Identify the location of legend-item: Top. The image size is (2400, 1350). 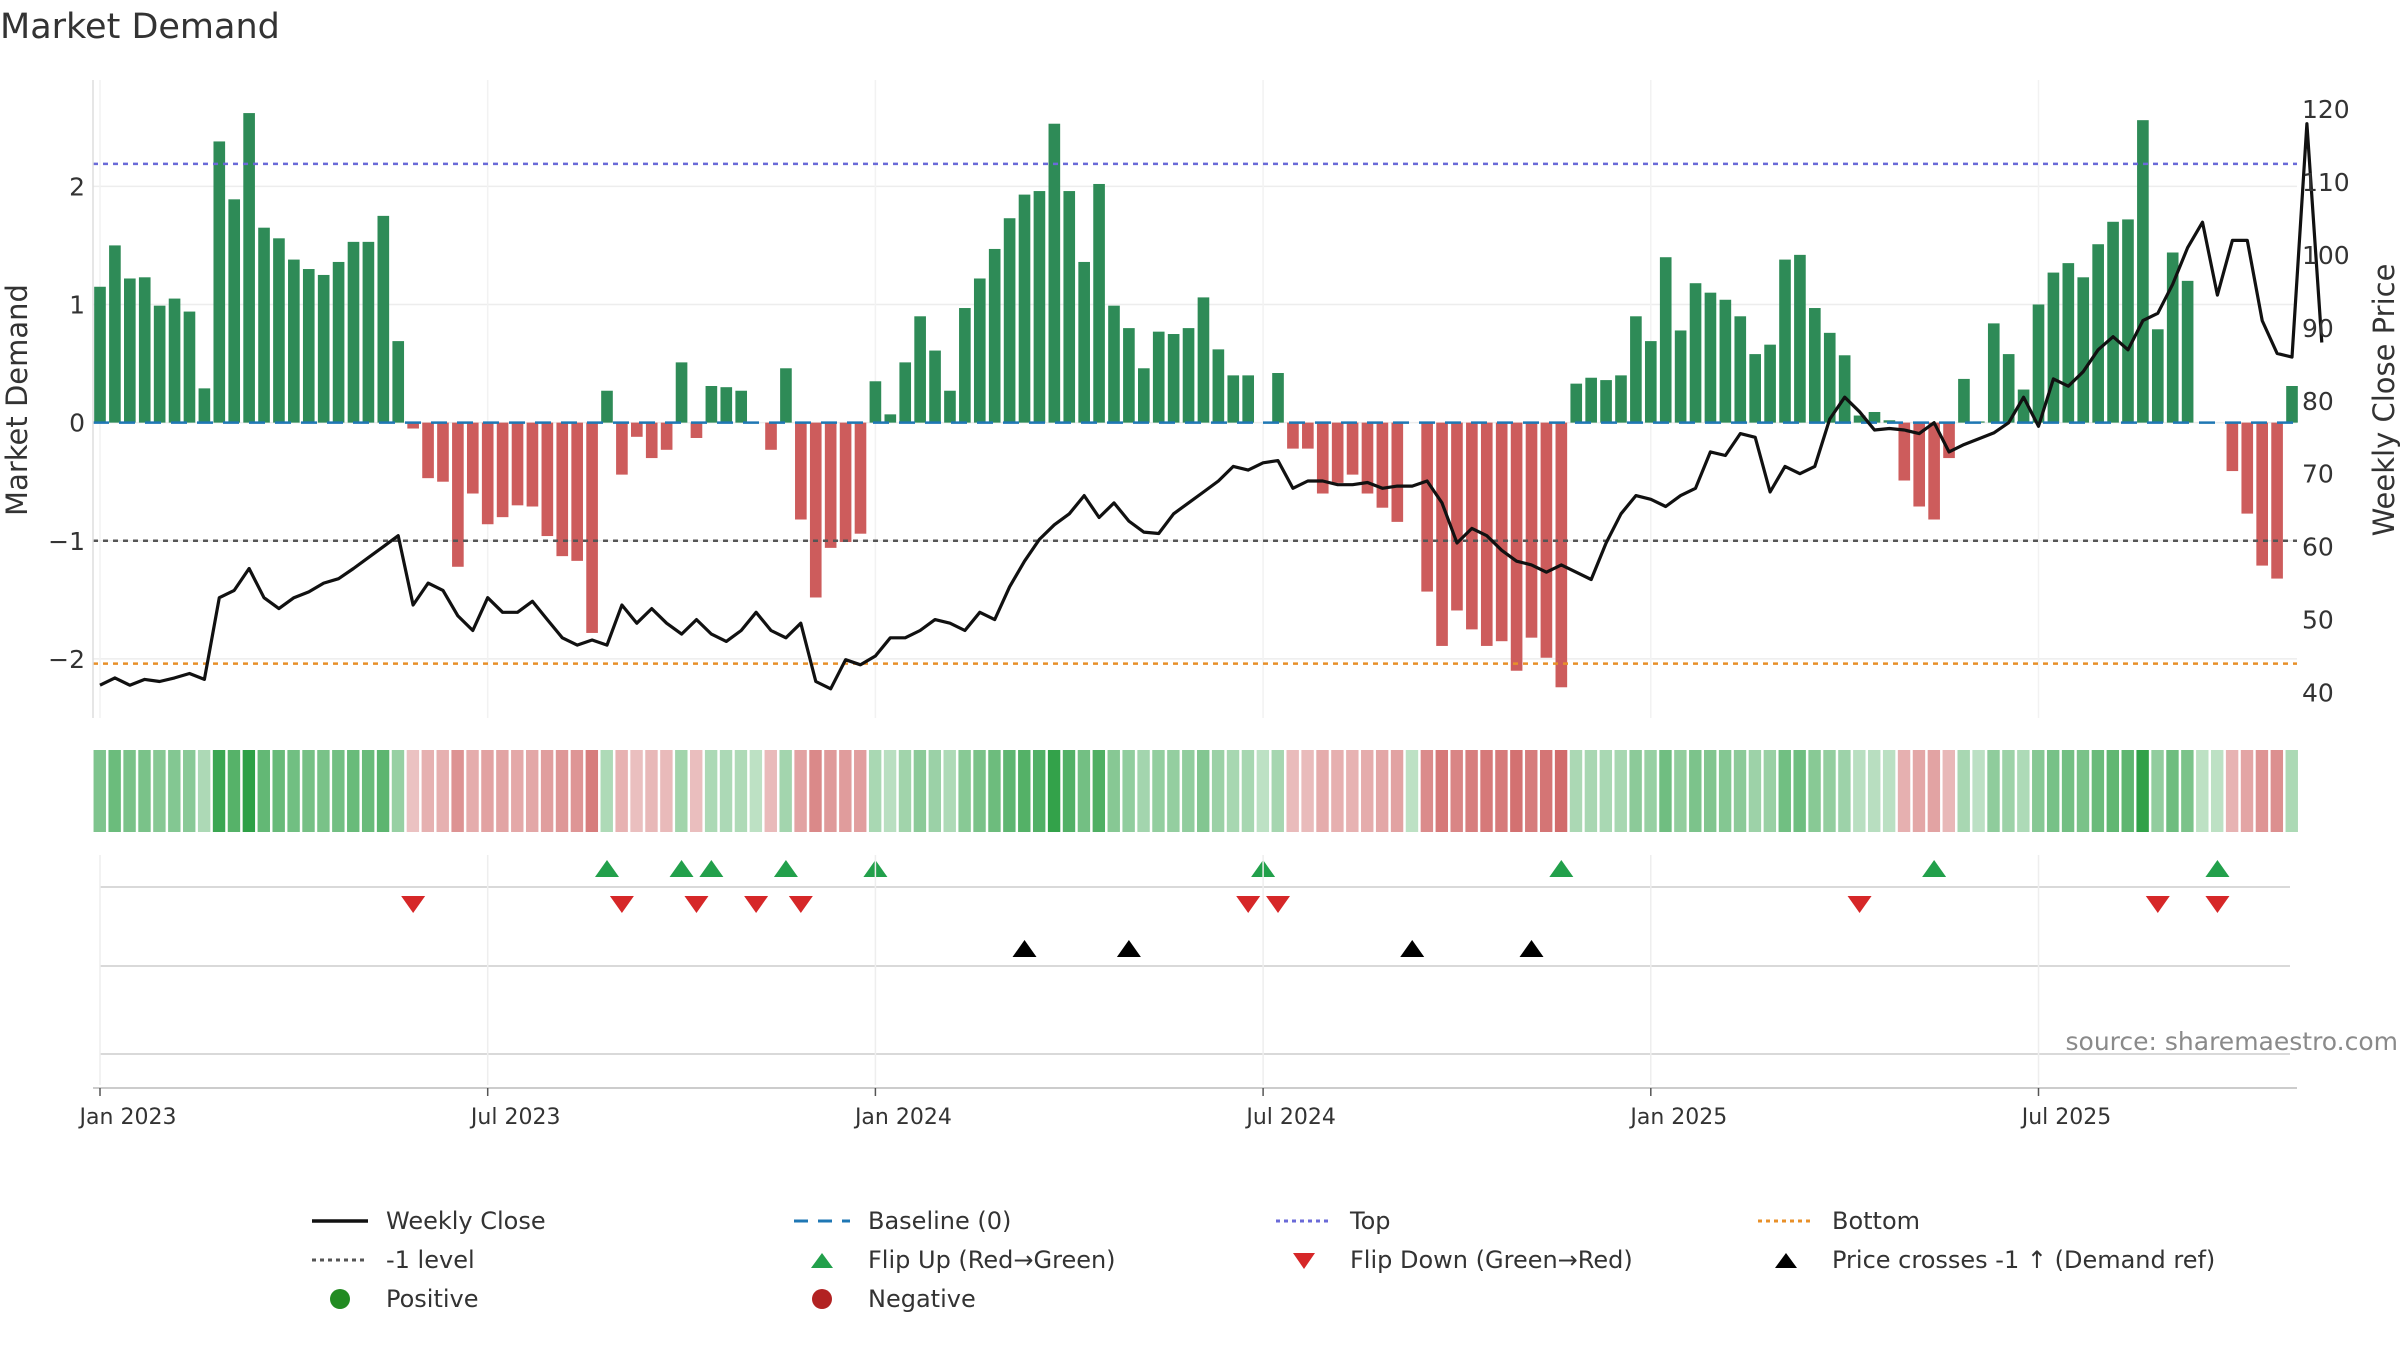
(1513, 1221).